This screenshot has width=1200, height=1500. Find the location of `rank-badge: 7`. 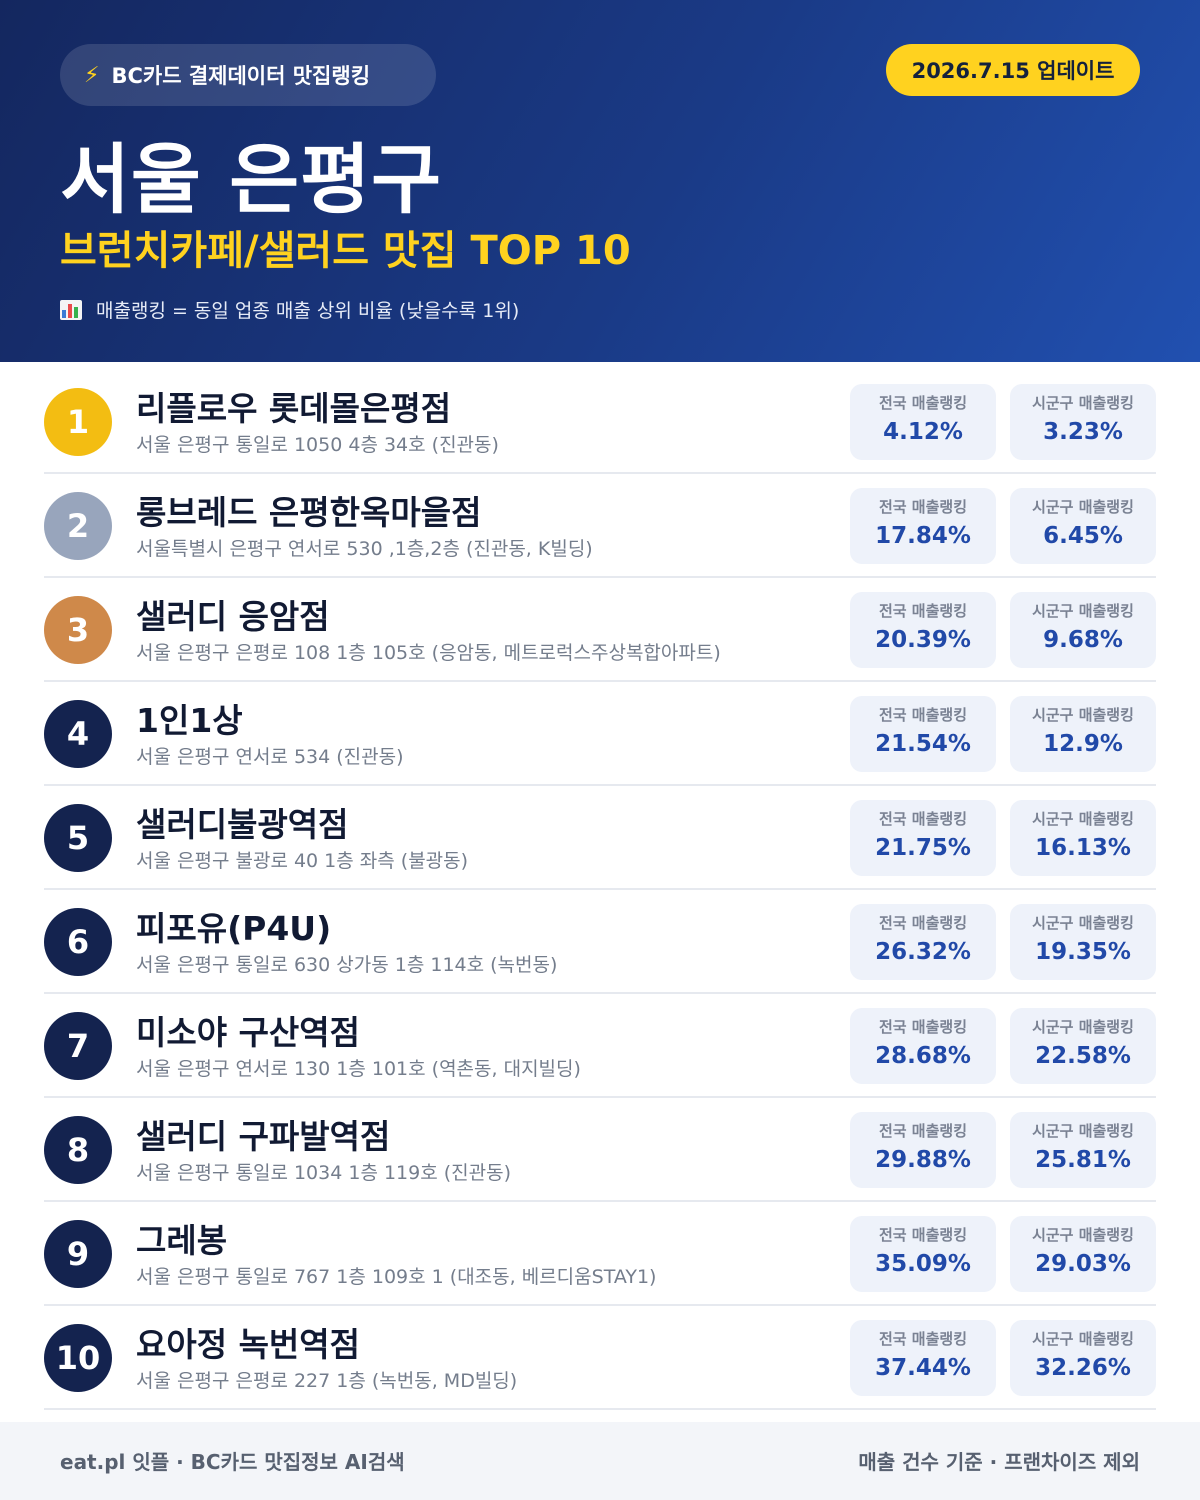

rank-badge: 7 is located at coordinates (78, 1046).